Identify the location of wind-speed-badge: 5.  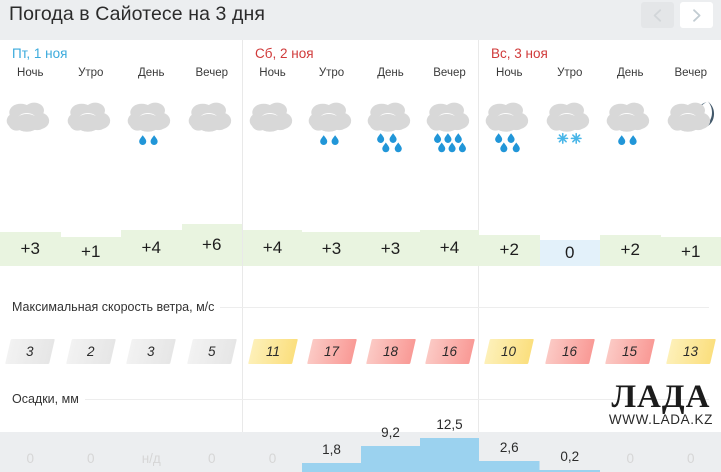
(212, 351).